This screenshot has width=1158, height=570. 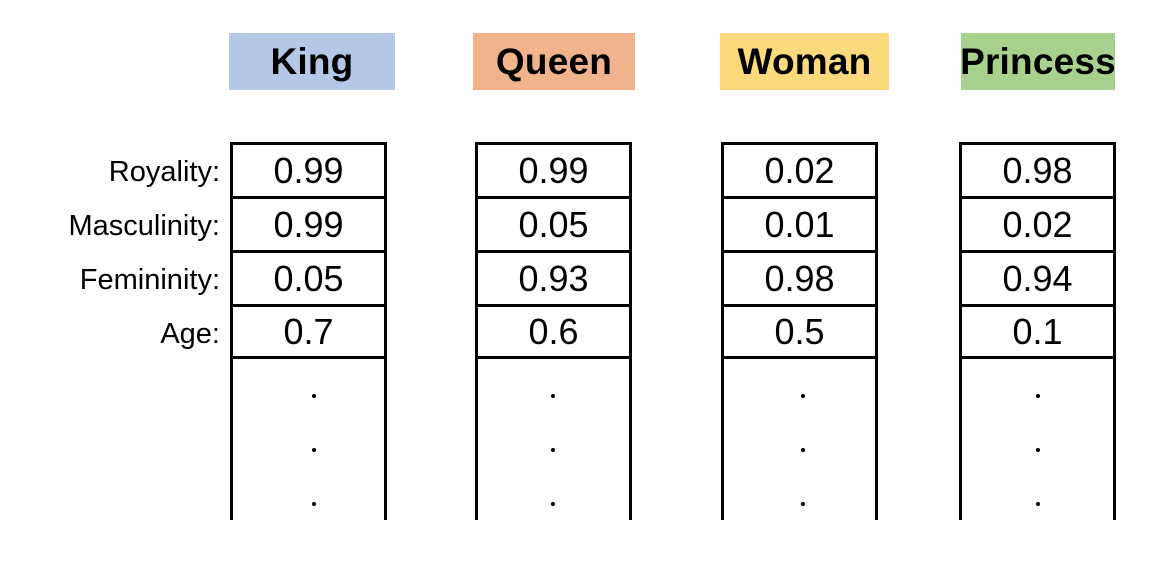 What do you see at coordinates (312, 61) in the screenshot?
I see `header-king: King` at bounding box center [312, 61].